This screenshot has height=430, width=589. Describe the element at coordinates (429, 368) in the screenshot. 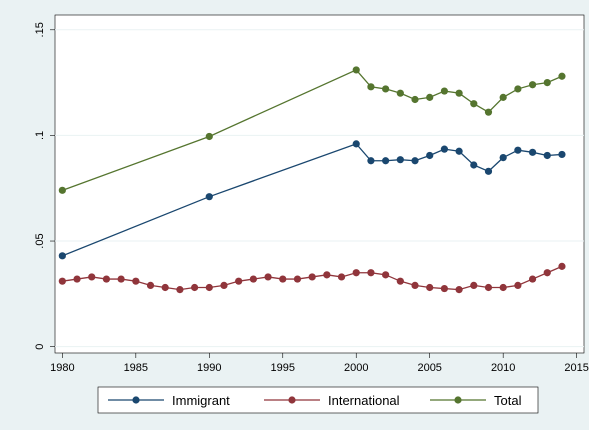

I see `x-tick-label: 2005` at that location.